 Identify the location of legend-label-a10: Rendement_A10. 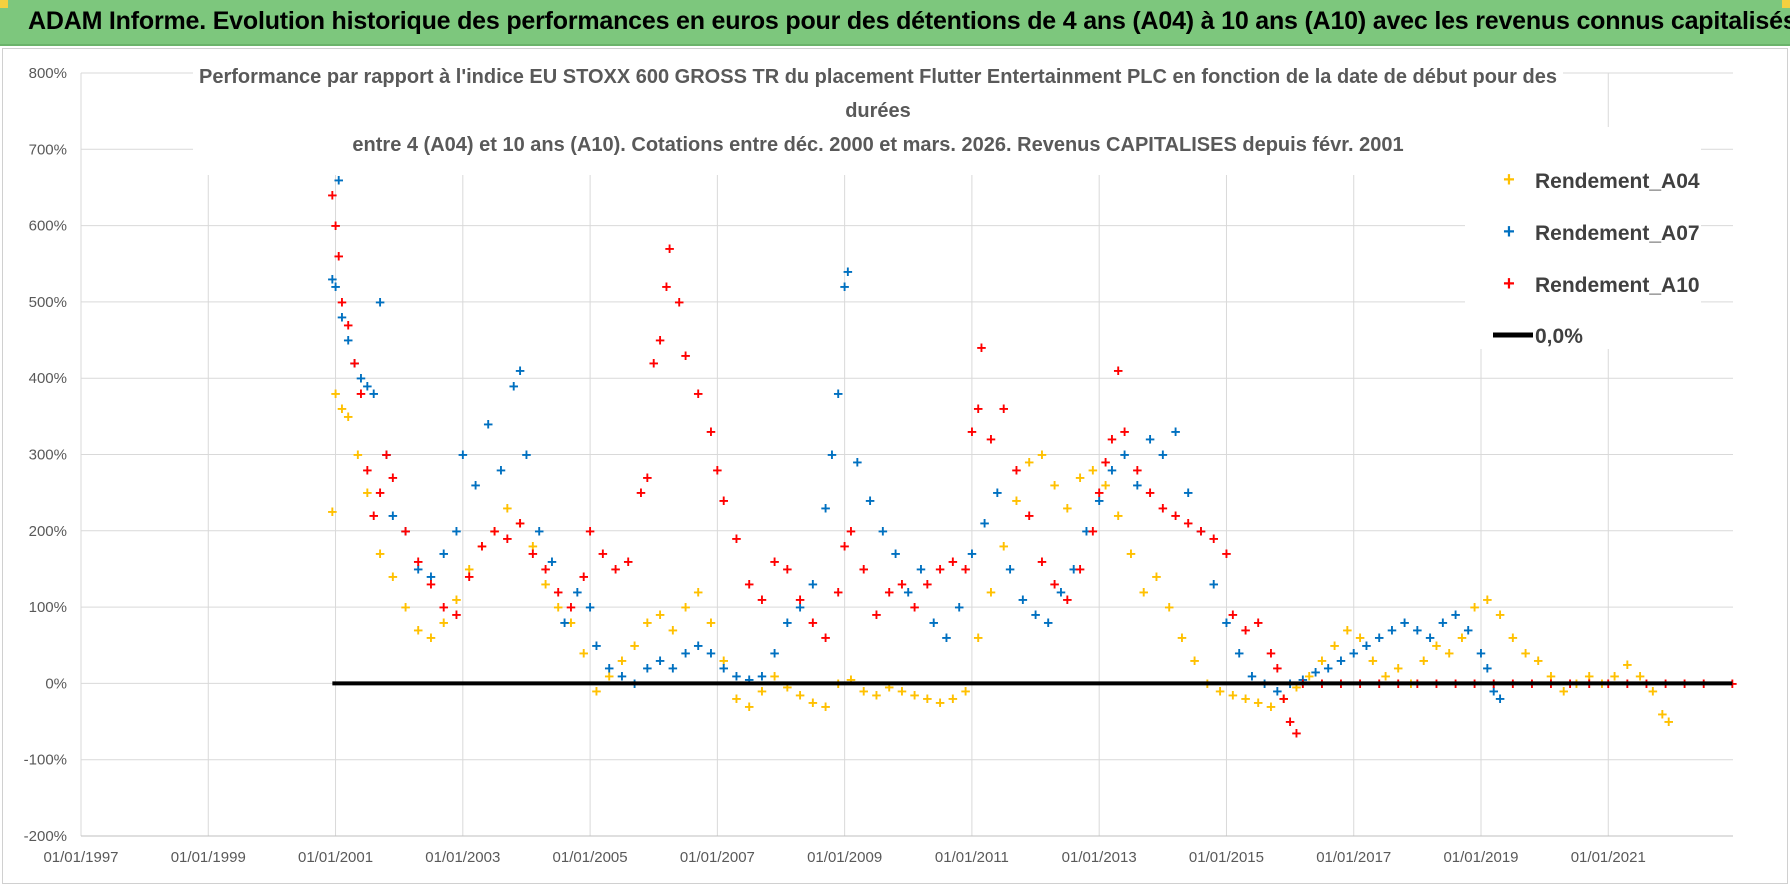
(1617, 285).